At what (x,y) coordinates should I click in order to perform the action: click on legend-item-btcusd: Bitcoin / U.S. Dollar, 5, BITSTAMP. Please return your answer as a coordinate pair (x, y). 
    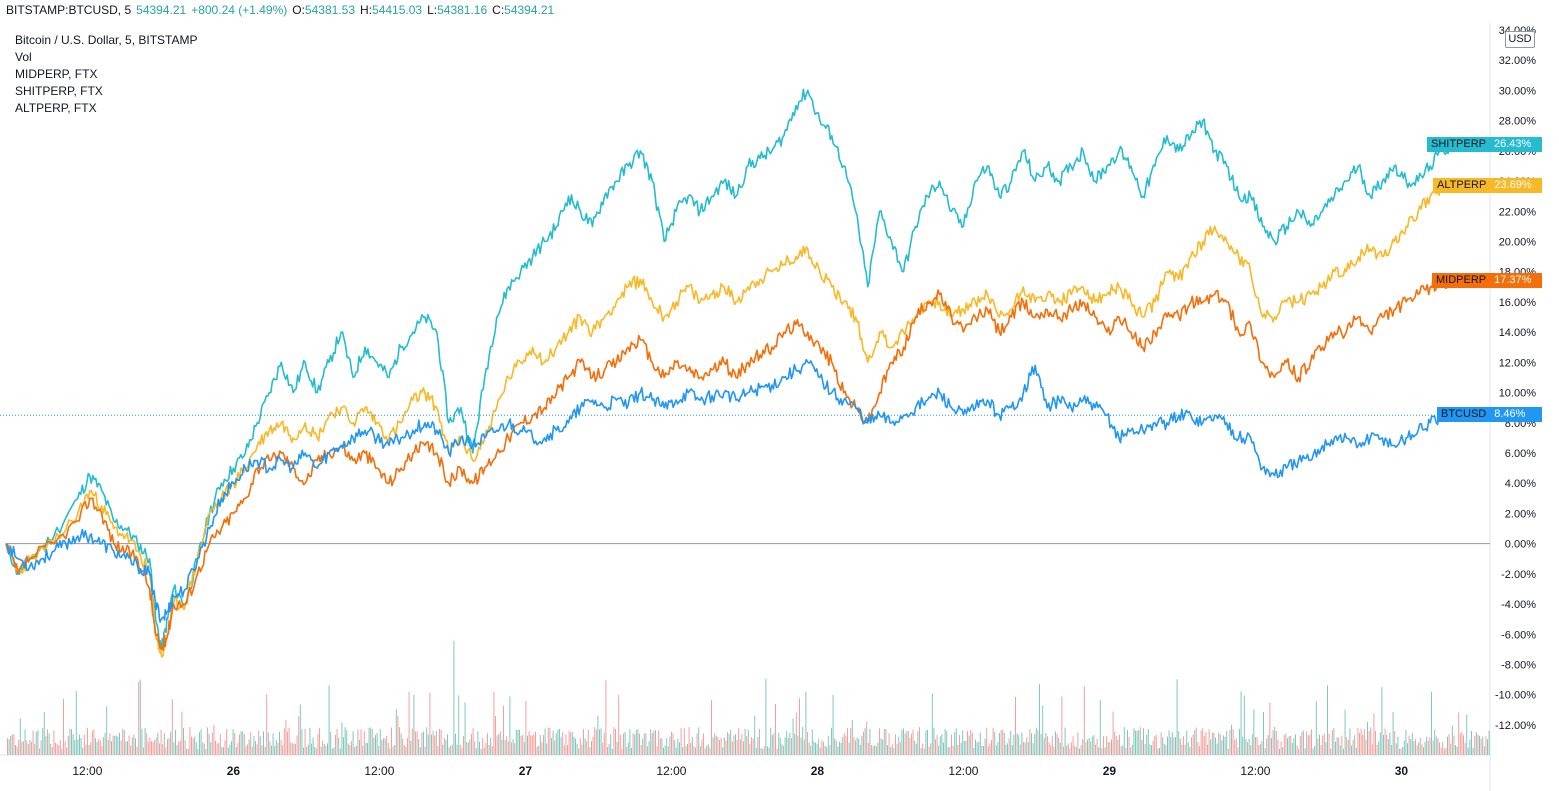
    Looking at the image, I should click on (106, 40).